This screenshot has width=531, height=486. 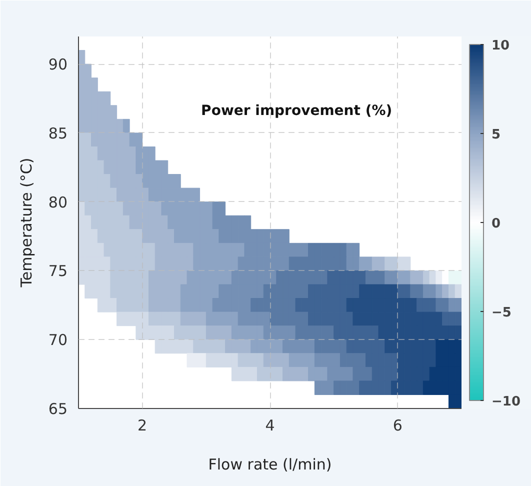 I want to click on color-bar-label: 5, so click(x=496, y=135).